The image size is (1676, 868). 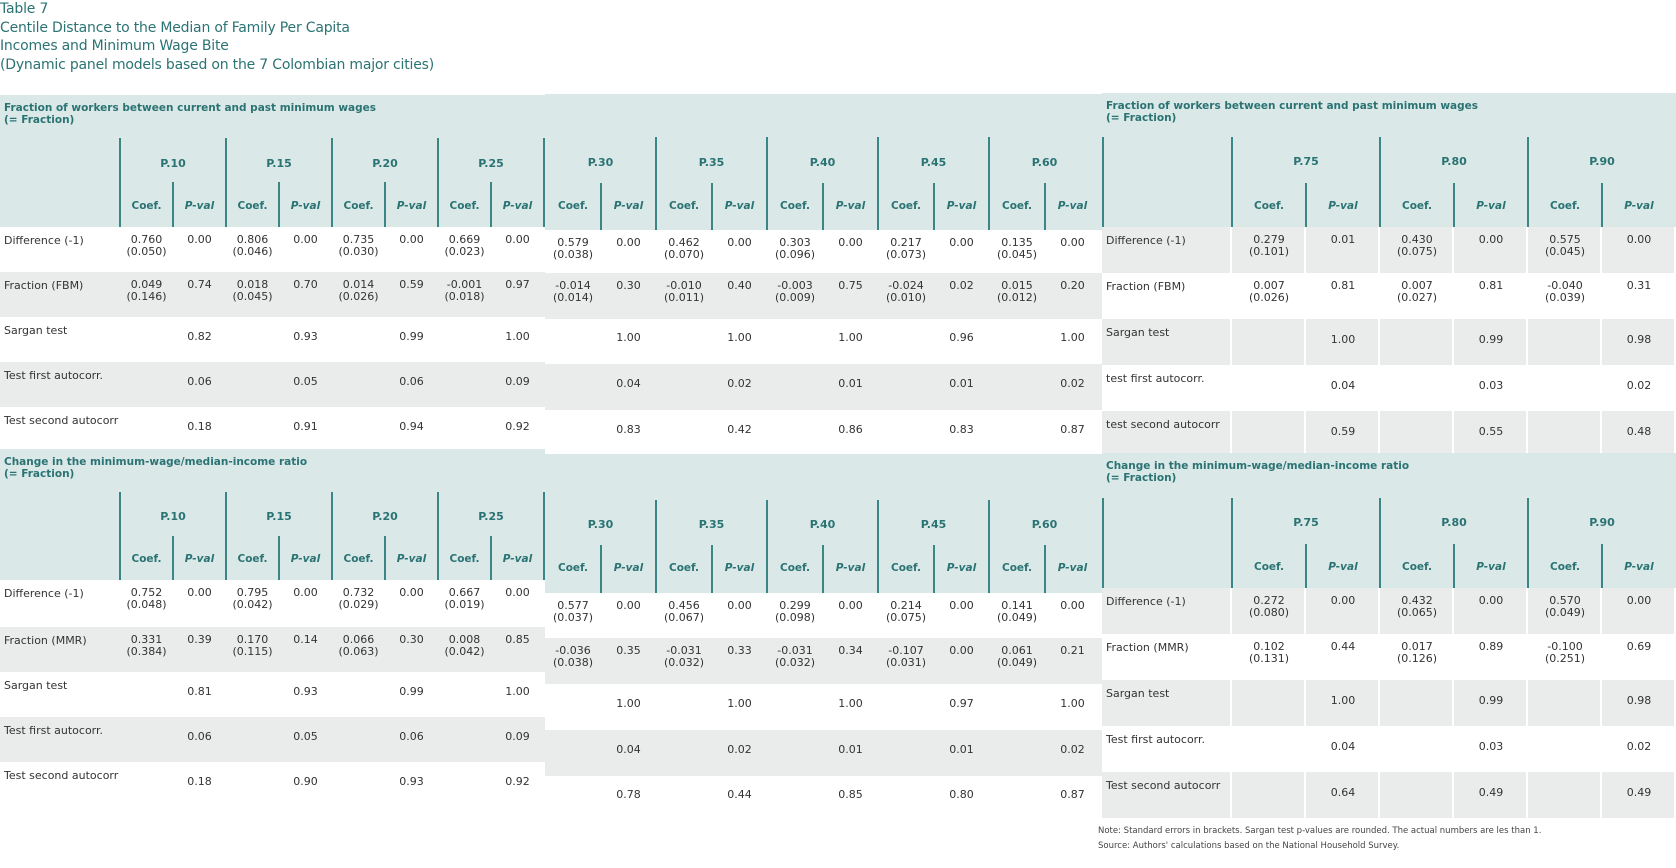 I want to click on coefficient: -0.001, so click(x=464, y=284).